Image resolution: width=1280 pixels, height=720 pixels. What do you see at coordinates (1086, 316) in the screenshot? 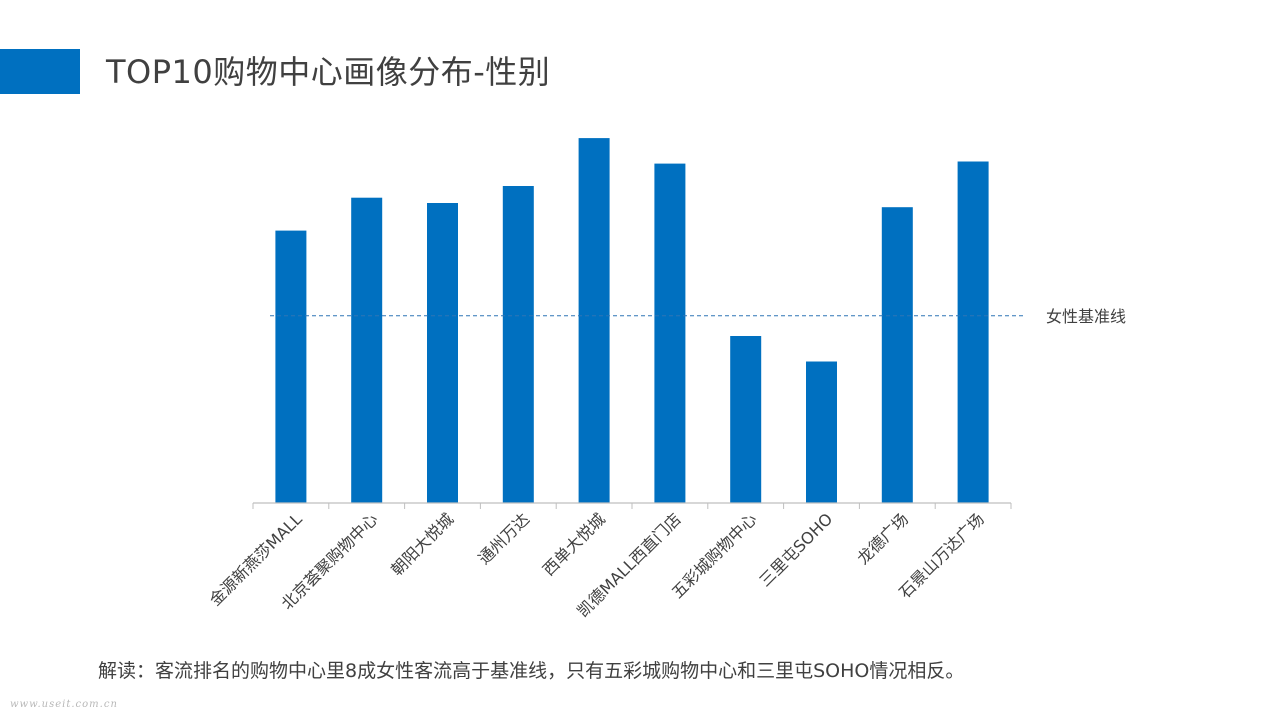
I see `female-baseline-label: 女性基准线` at bounding box center [1086, 316].